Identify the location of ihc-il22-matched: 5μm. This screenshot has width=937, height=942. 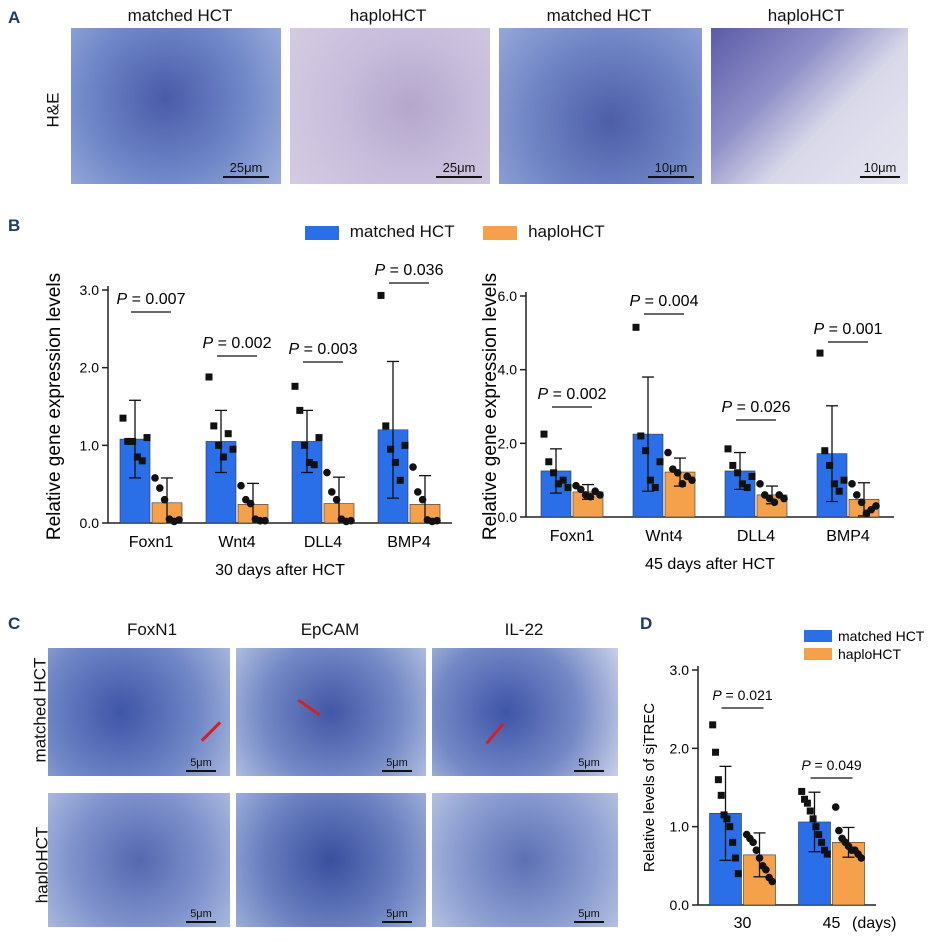
(525, 712).